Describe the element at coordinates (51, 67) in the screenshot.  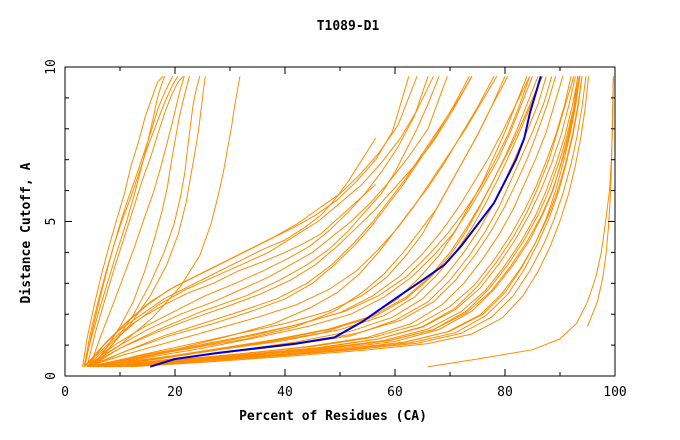
I see `y-tick-label: 10` at that location.